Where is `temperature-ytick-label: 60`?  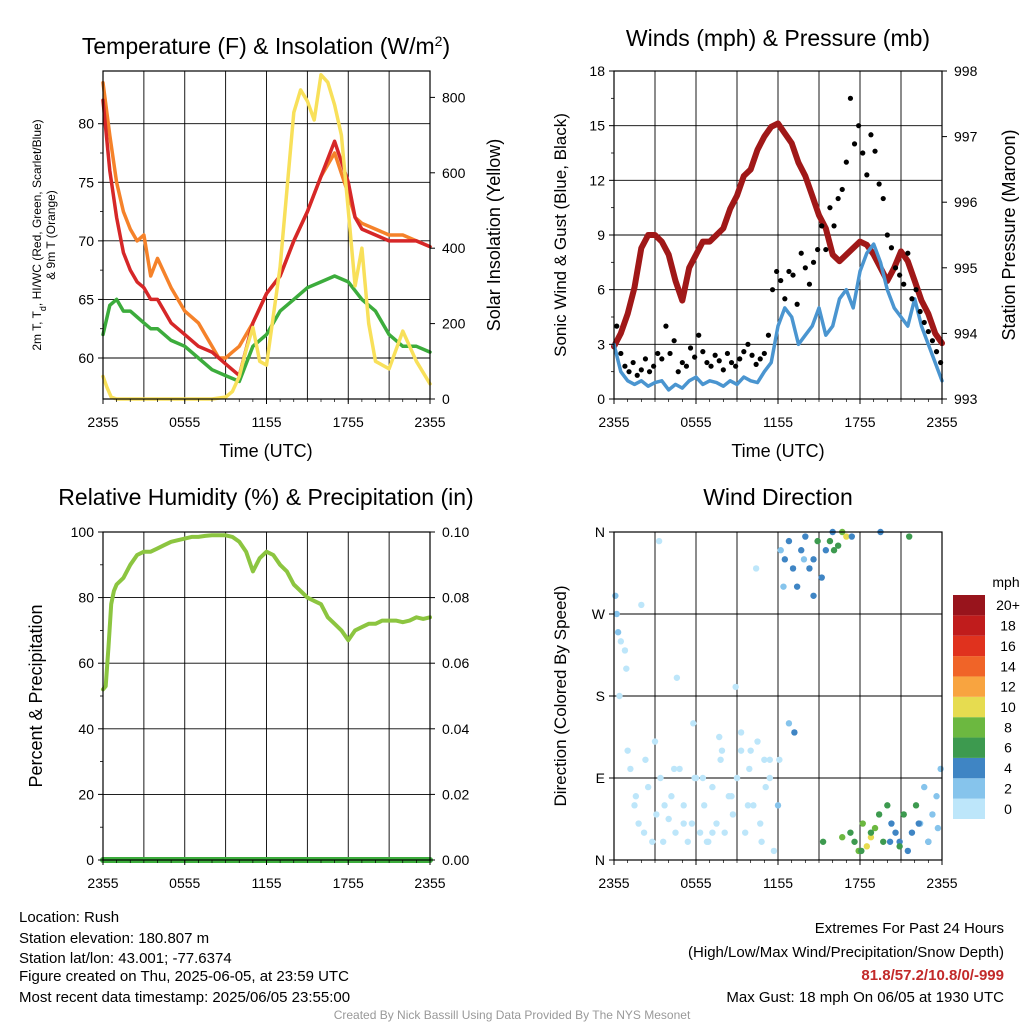 temperature-ytick-label: 60 is located at coordinates (86, 358).